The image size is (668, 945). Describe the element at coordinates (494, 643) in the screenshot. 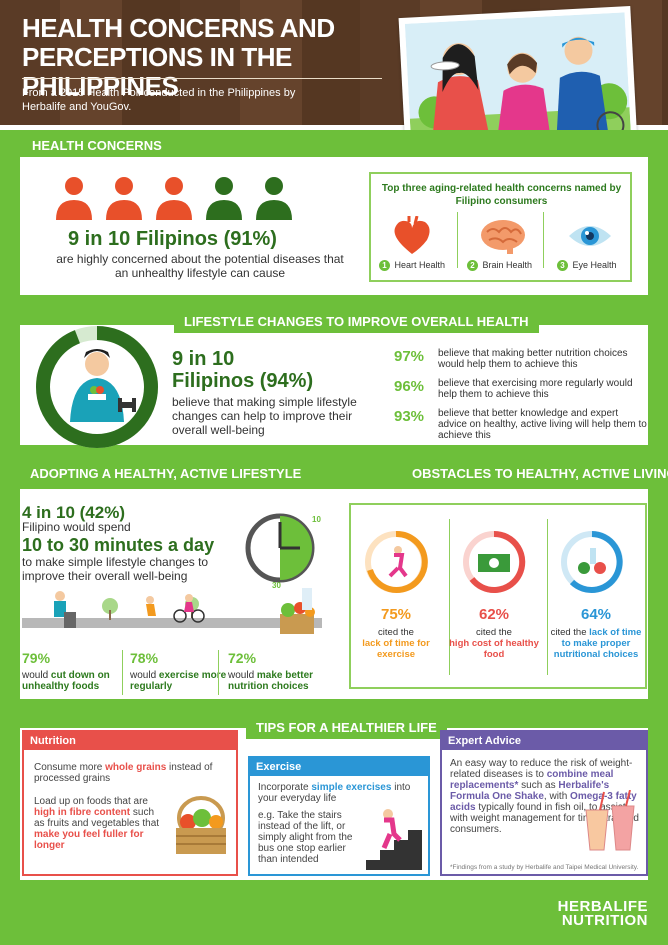

I see `obstacle-text: cited the high cost of healthy food` at that location.